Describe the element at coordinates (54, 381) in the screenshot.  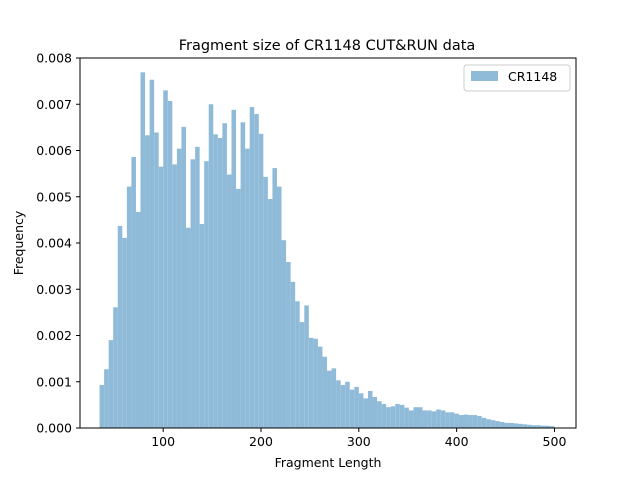
I see `y-tick-label: 0.001` at that location.